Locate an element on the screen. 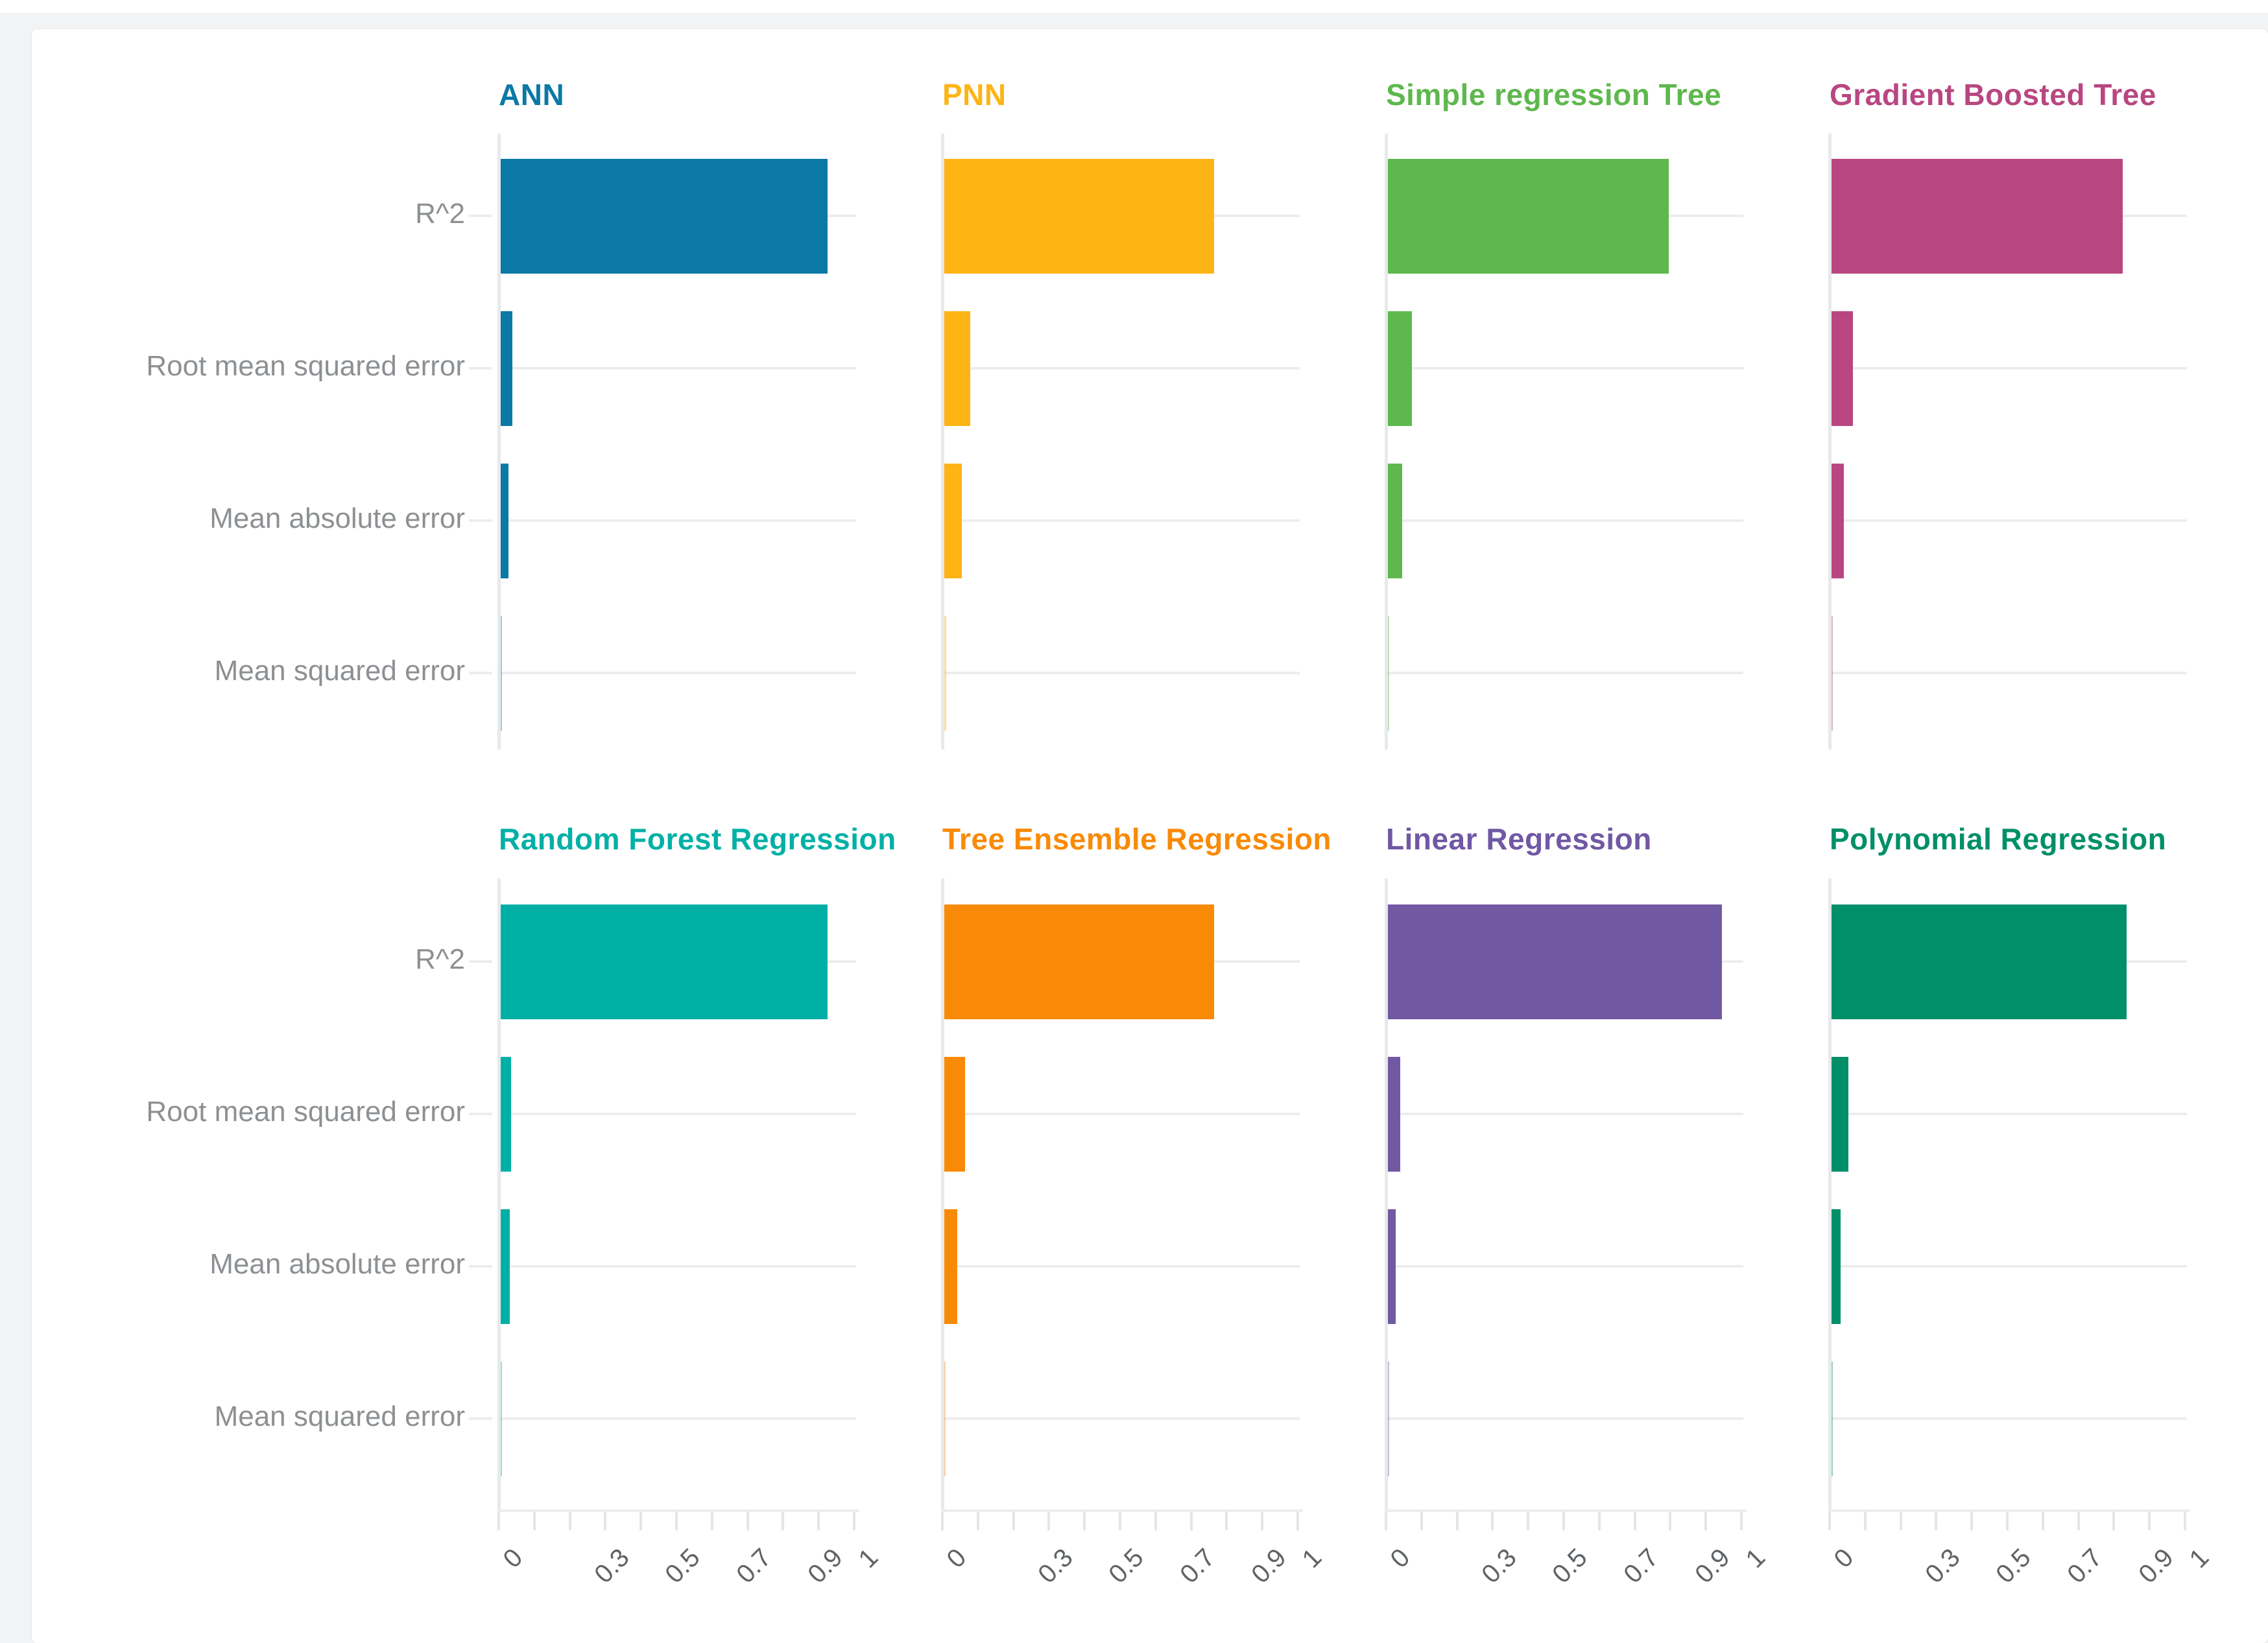 The width and height of the screenshot is (2268, 1643). panel-title: Random Forest Regression is located at coordinates (698, 839).